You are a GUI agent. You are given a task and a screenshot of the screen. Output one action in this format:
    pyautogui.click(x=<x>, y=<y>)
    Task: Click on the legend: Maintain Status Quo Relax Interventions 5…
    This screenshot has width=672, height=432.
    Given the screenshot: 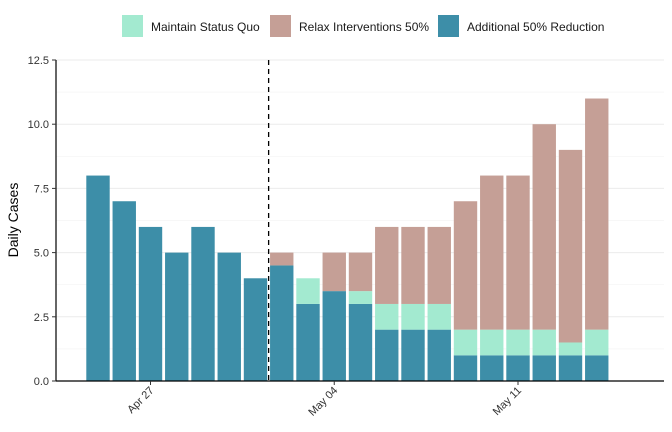 What is the action you would take?
    pyautogui.click(x=363, y=26)
    